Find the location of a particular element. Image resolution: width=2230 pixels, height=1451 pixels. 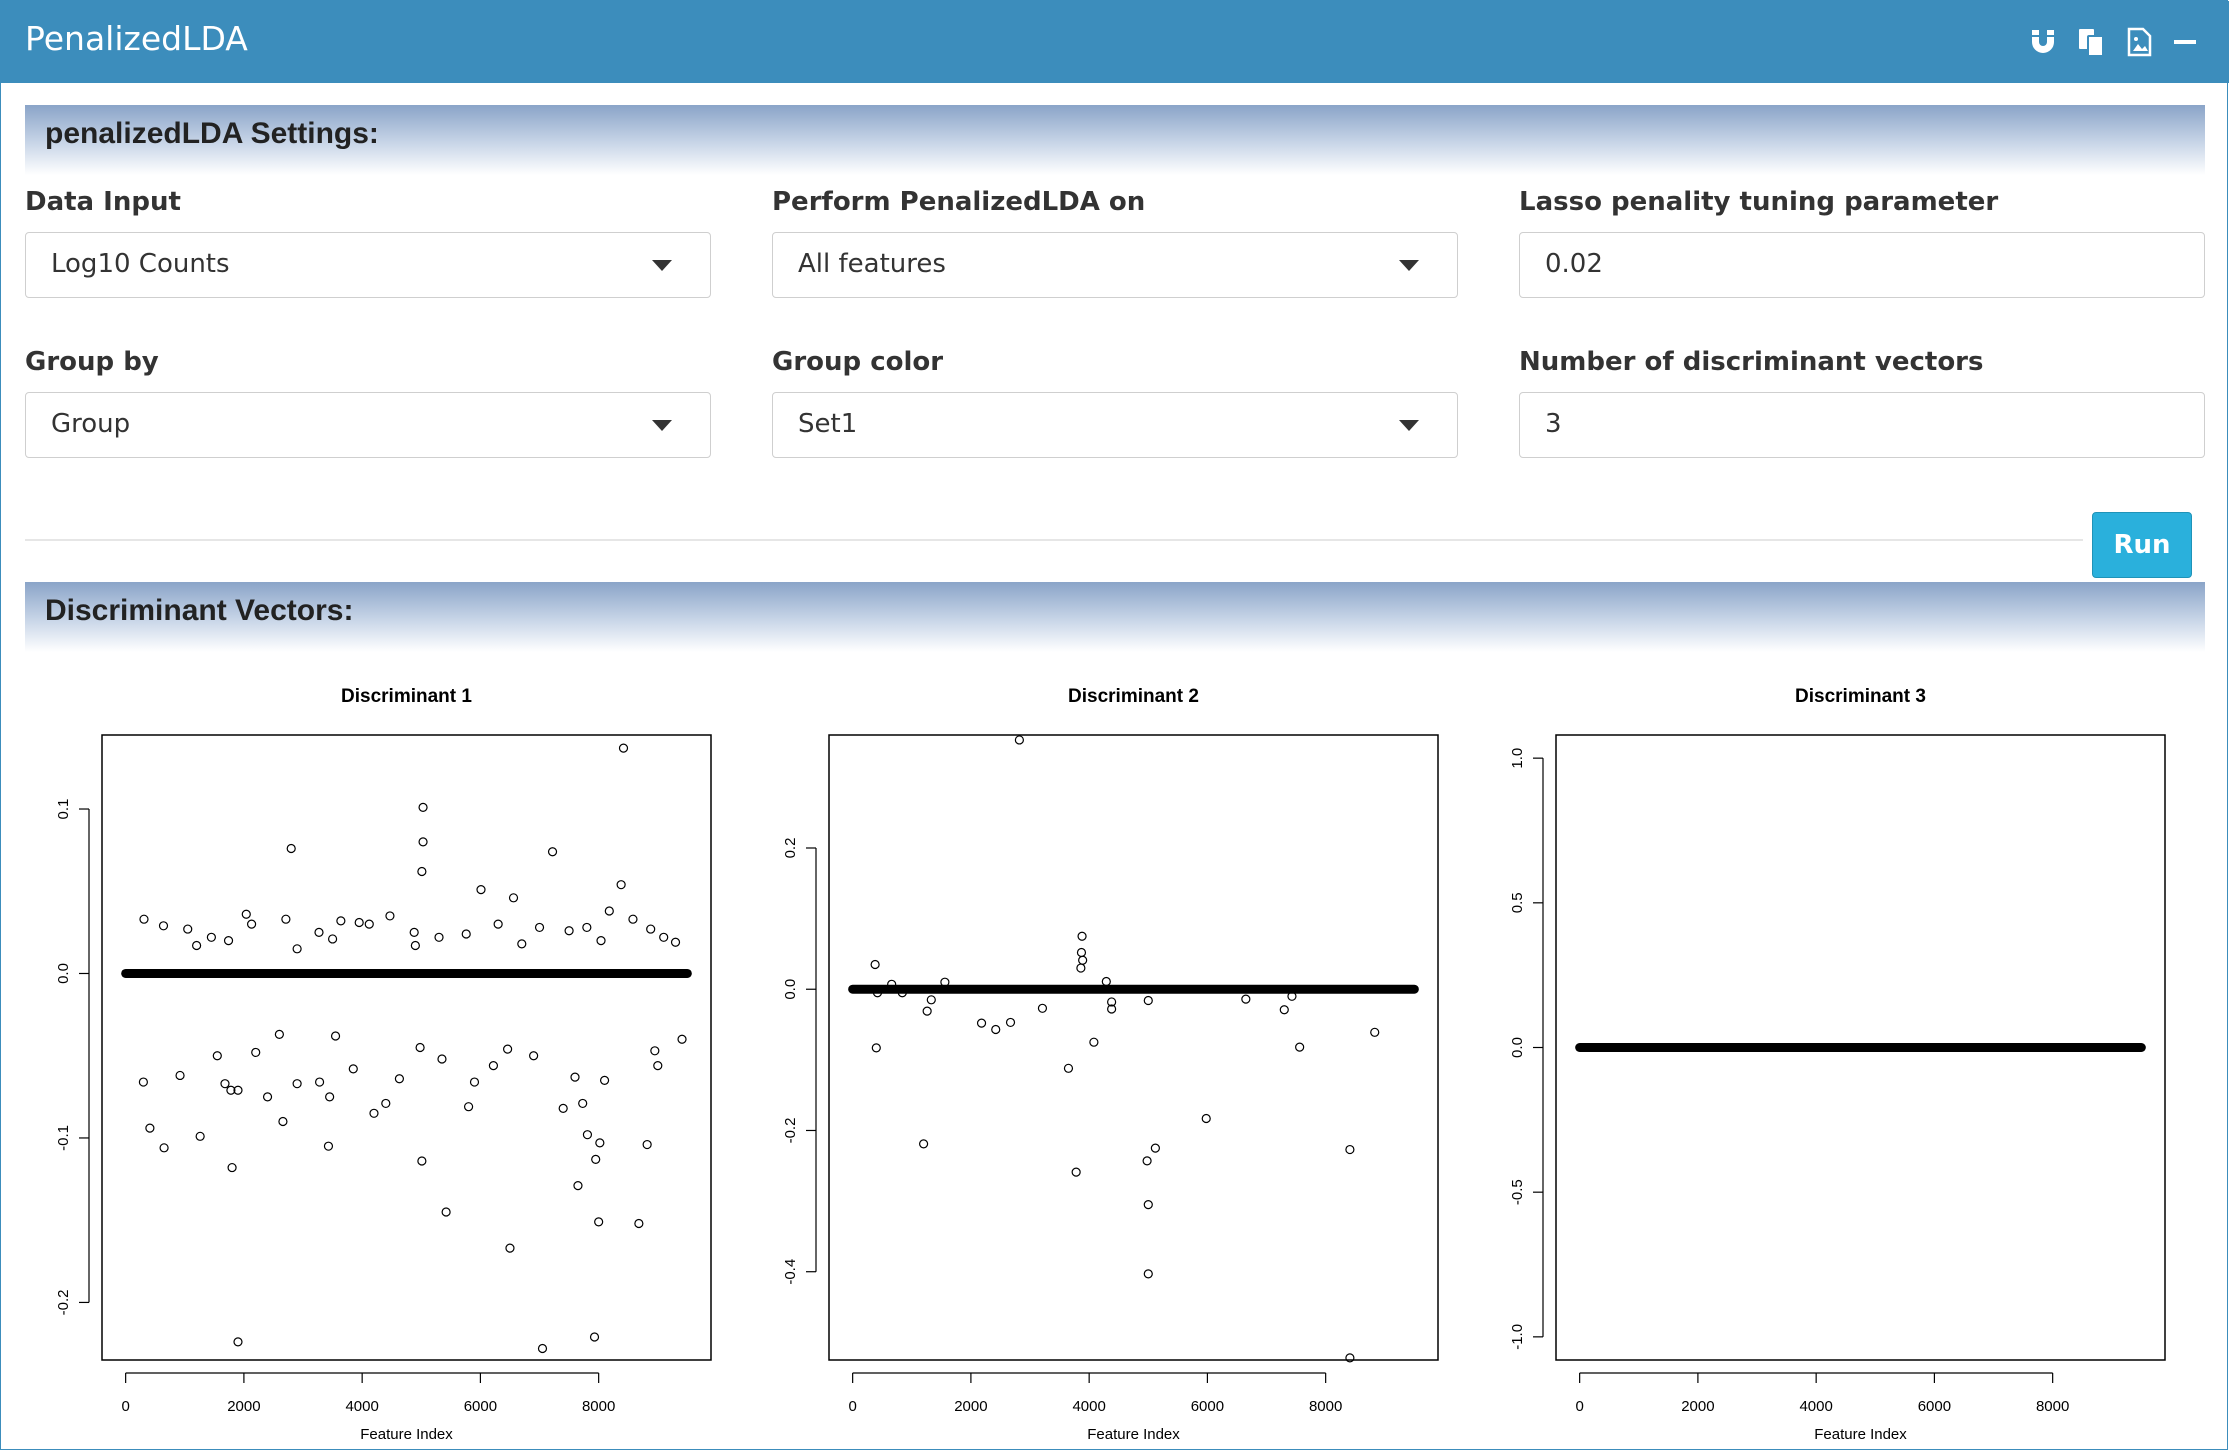

y-tick-label: 0.5 is located at coordinates (1517, 902).